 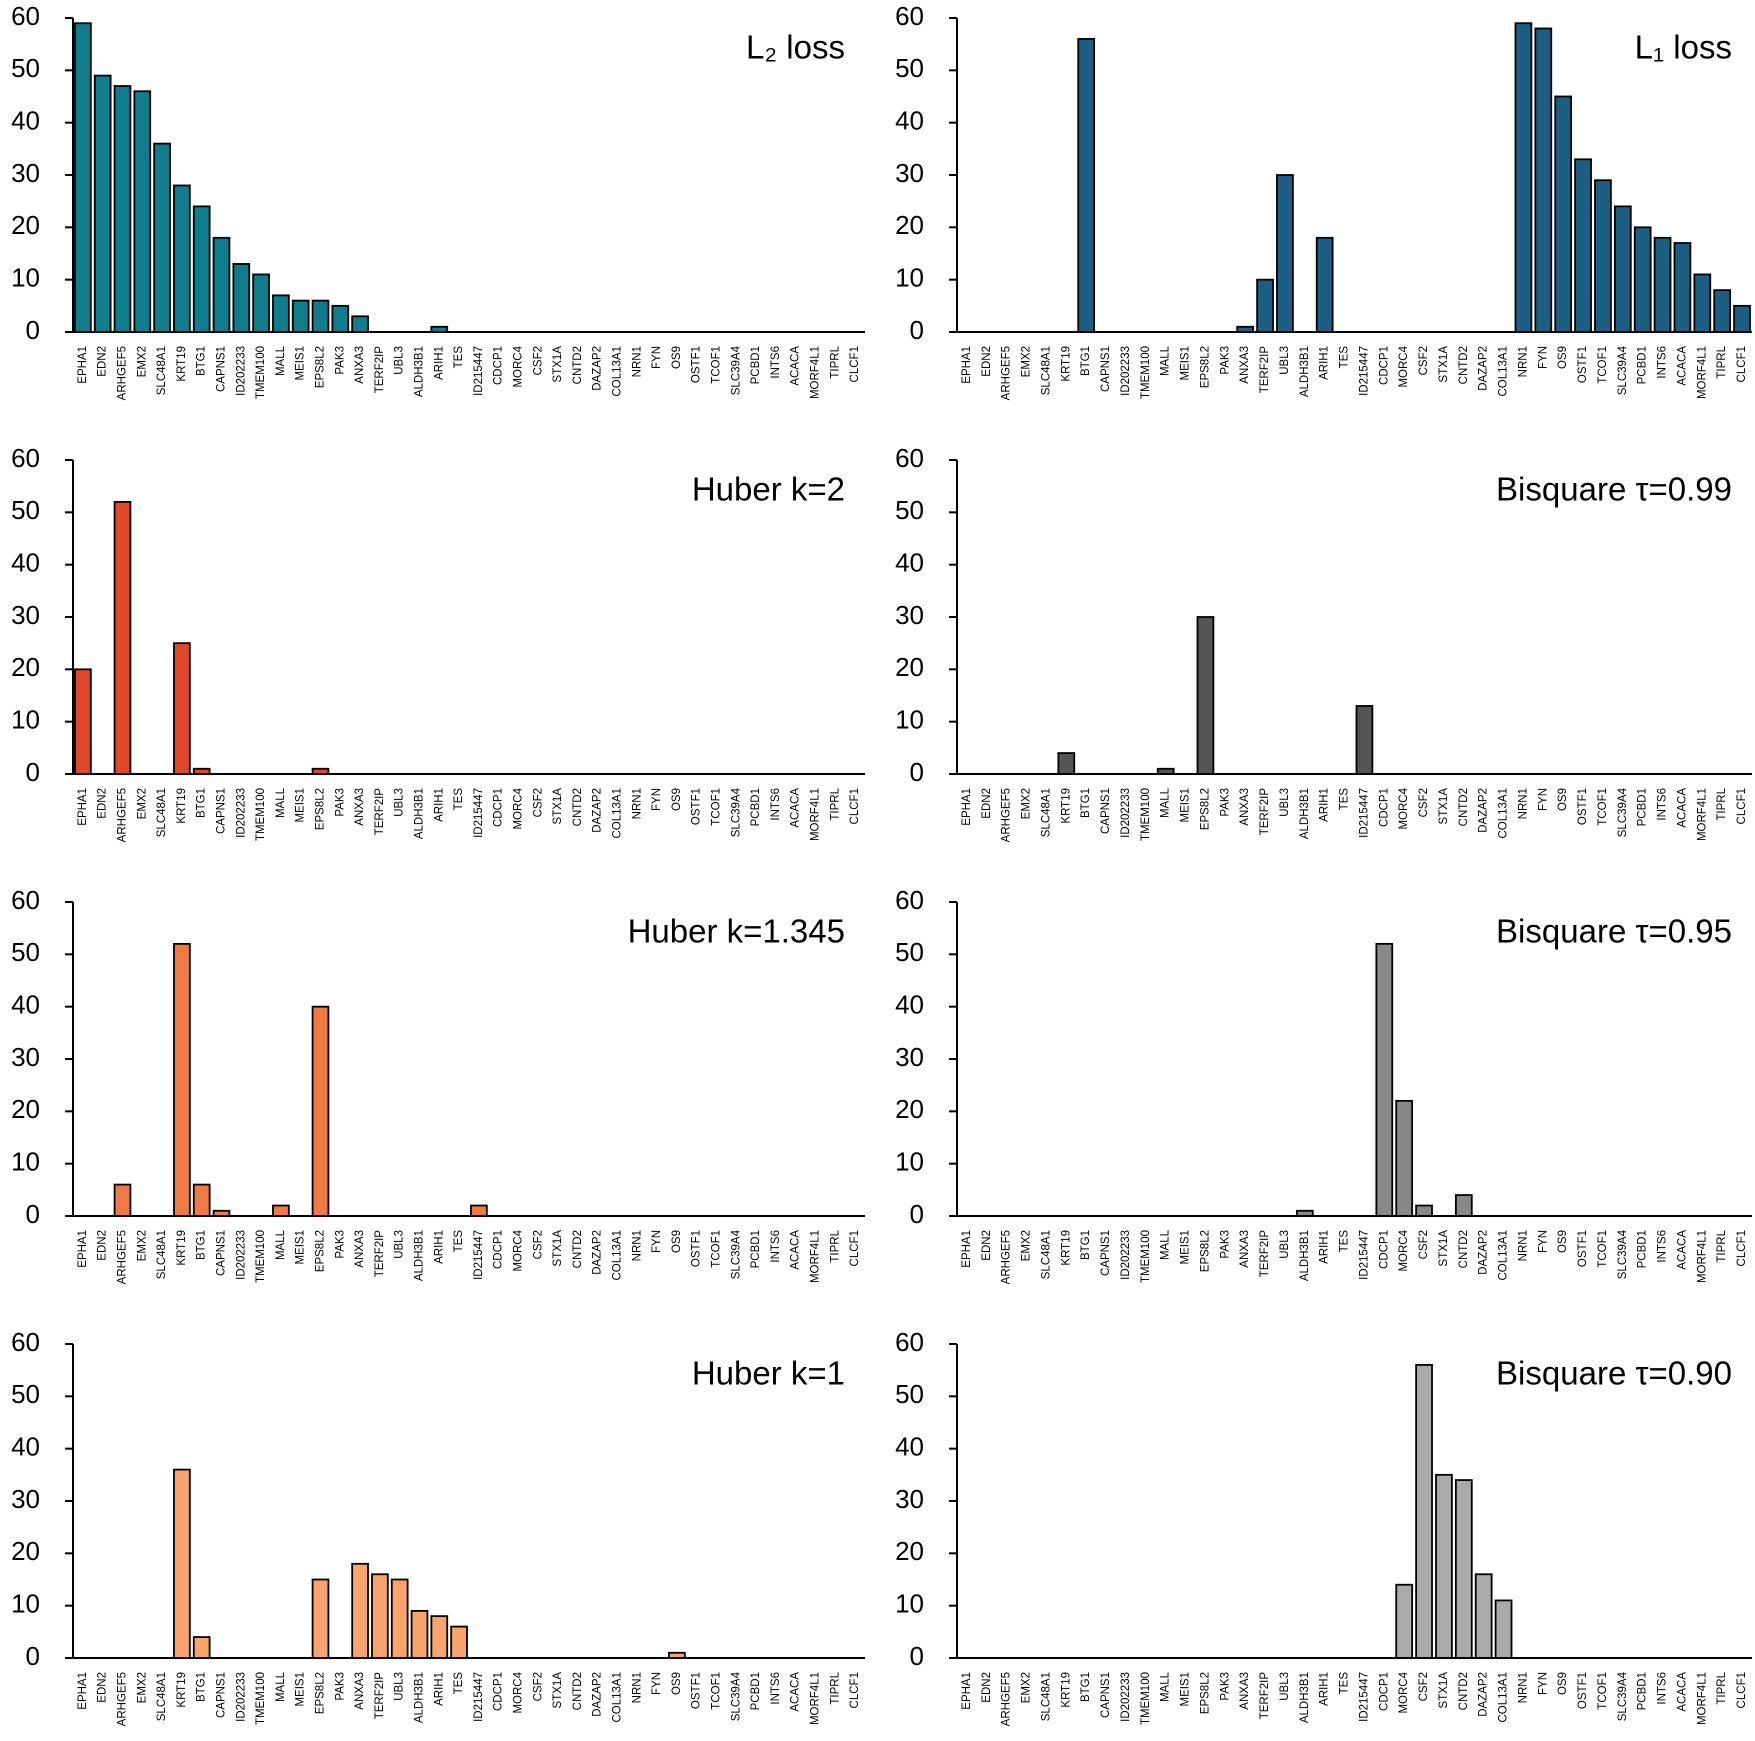 I want to click on x-tick-label: ANXA3, so click(x=1245, y=807).